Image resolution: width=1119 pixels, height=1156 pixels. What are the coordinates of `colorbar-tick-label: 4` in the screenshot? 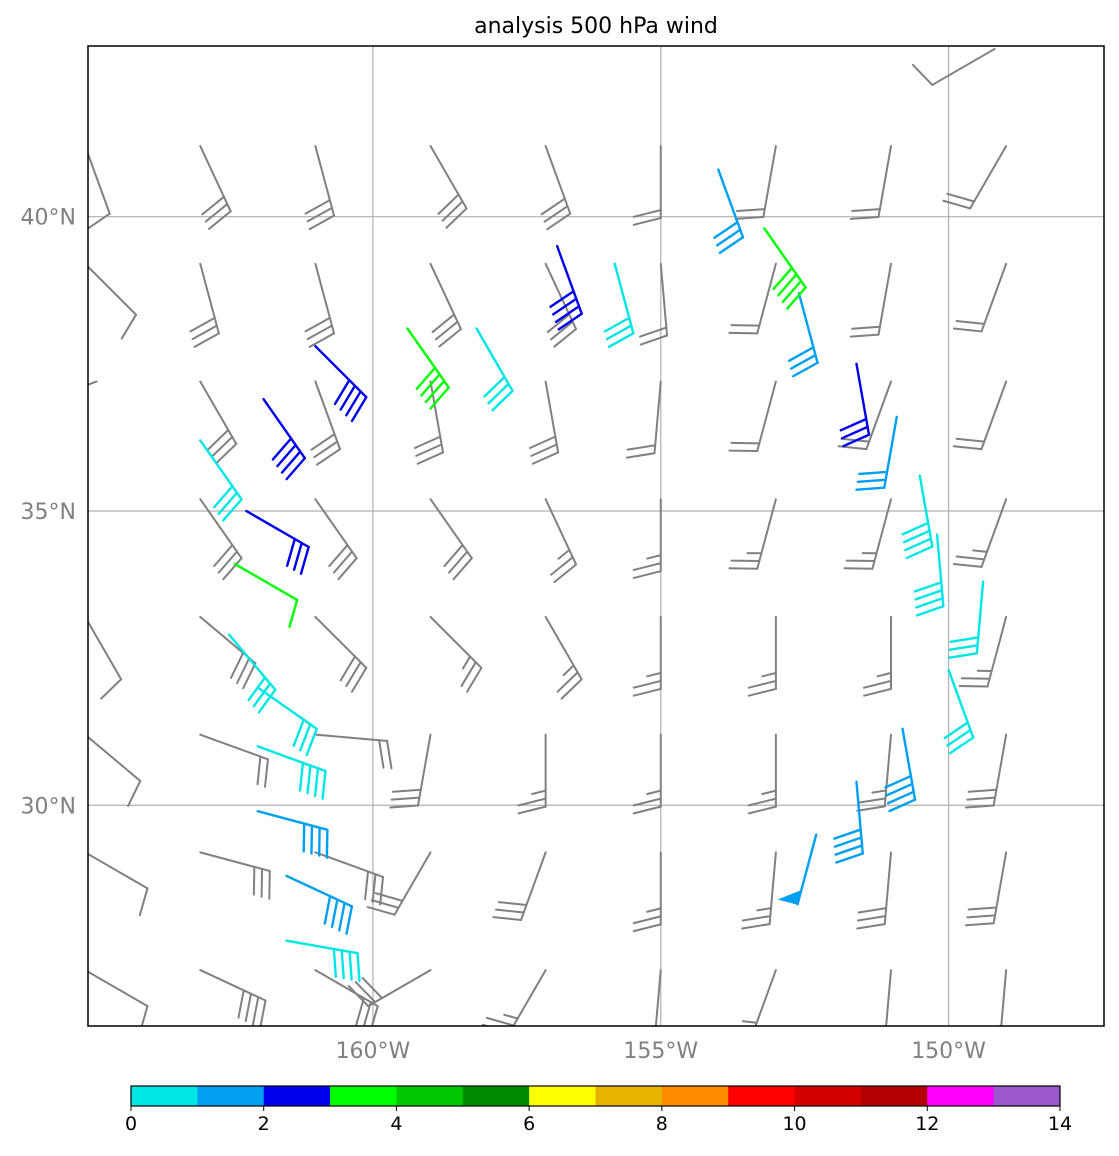 It's located at (396, 1124).